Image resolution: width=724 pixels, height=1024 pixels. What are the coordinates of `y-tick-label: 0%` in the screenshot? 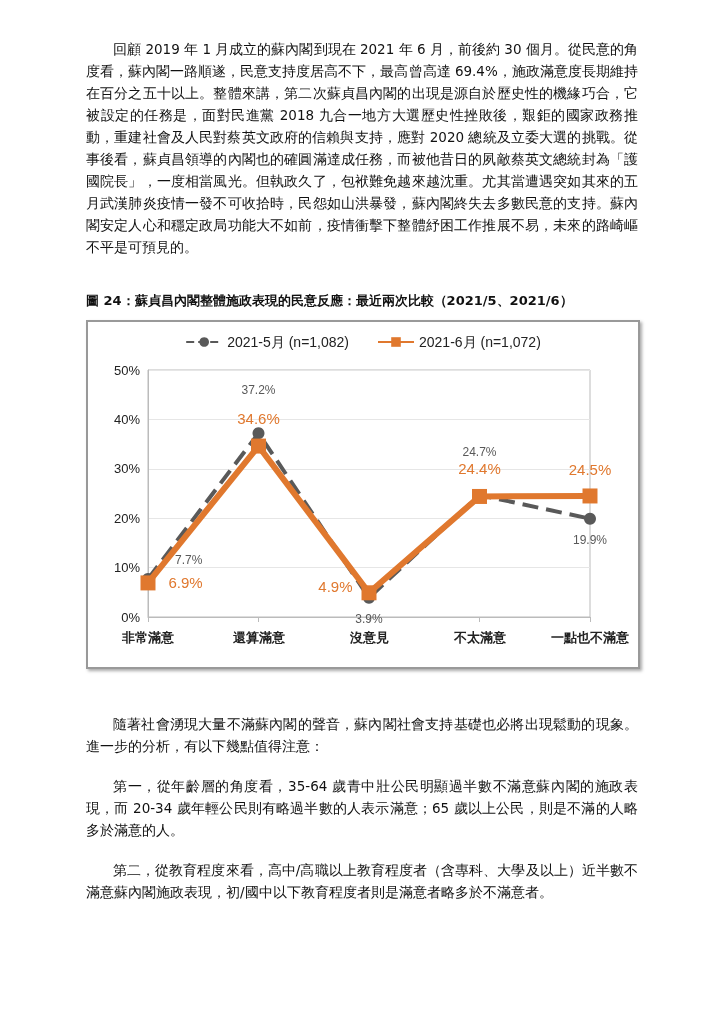 It's located at (131, 617).